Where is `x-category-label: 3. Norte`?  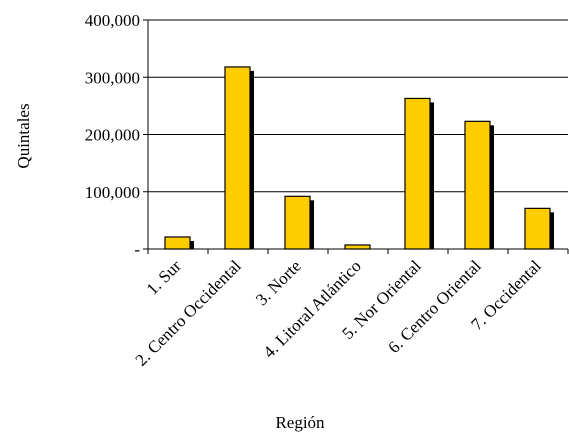 x-category-label: 3. Norte is located at coordinates (278, 282).